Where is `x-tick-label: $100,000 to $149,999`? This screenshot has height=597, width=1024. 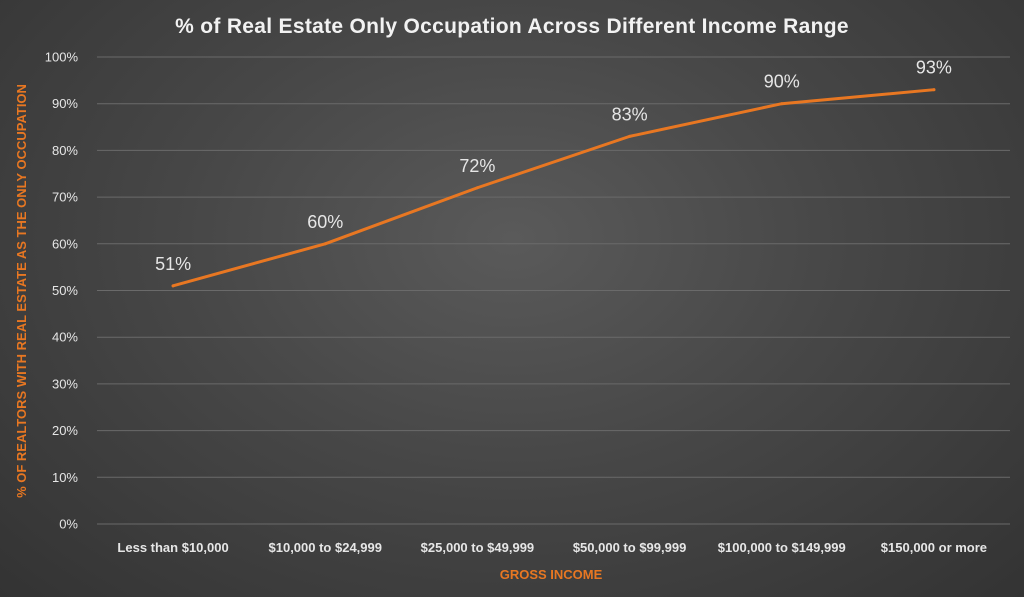
x-tick-label: $100,000 to $149,999 is located at coordinates (782, 547).